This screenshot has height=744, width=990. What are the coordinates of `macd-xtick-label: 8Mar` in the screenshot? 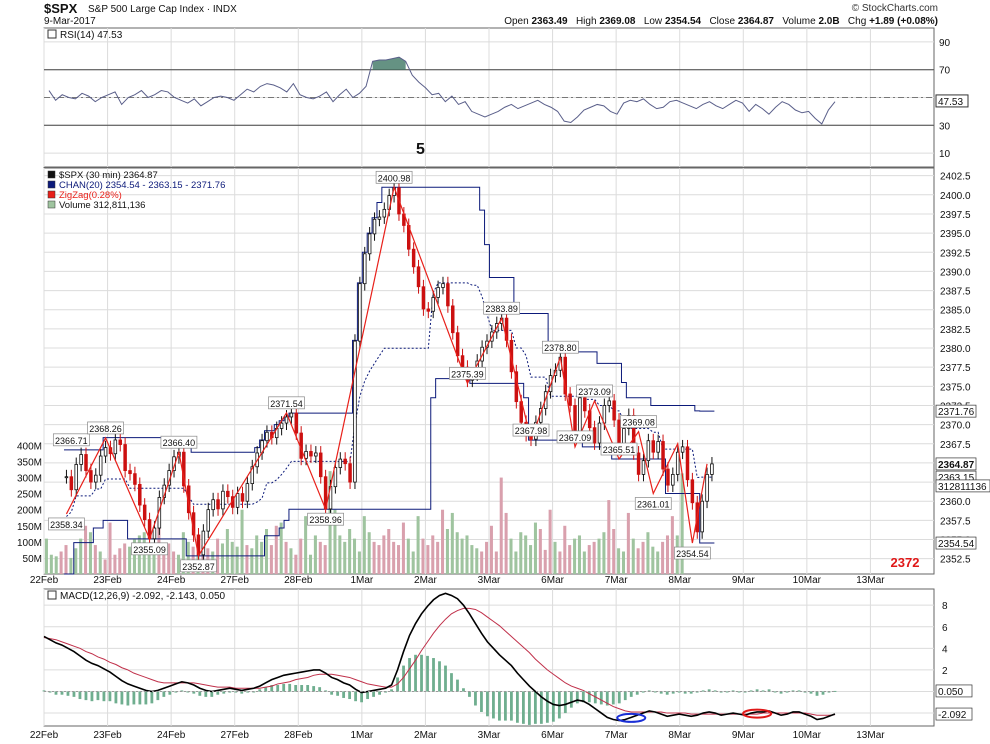 It's located at (679, 735).